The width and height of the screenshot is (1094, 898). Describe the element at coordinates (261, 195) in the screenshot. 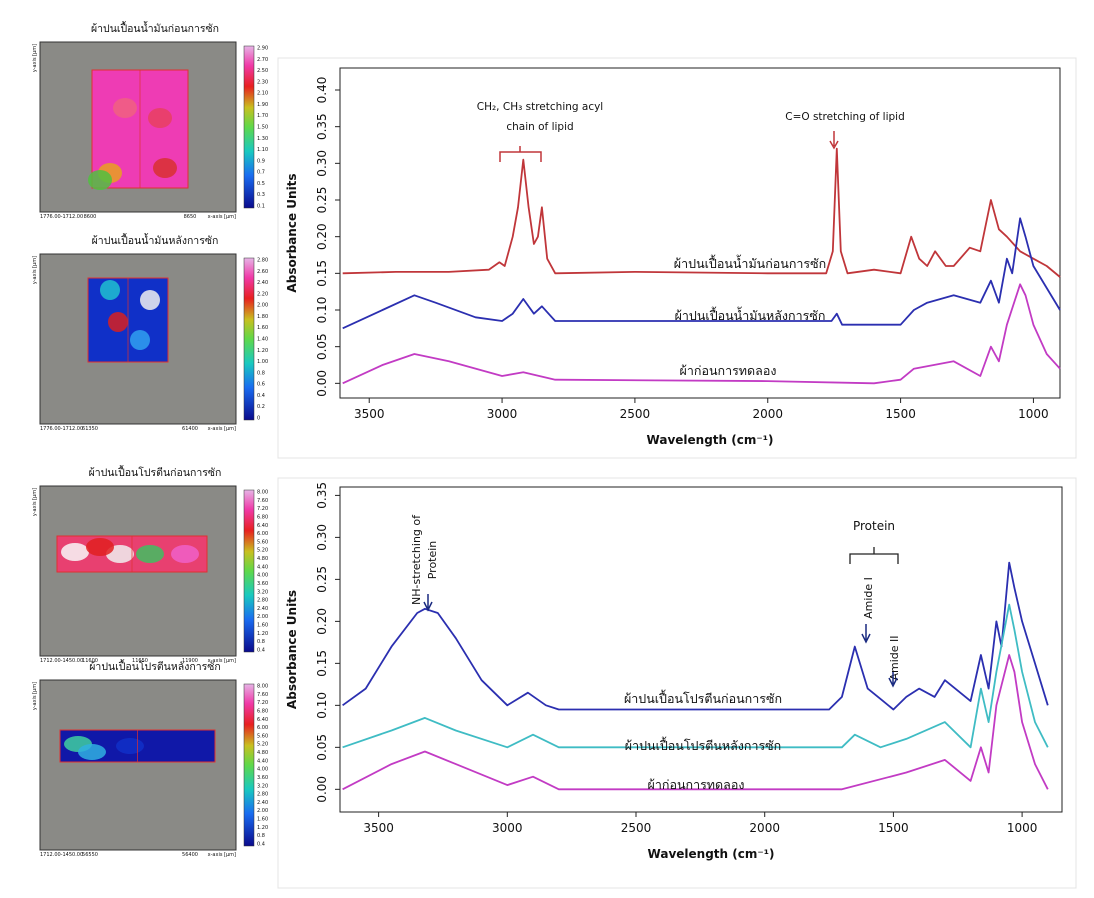

I see `colorbar-label: 0.3` at that location.